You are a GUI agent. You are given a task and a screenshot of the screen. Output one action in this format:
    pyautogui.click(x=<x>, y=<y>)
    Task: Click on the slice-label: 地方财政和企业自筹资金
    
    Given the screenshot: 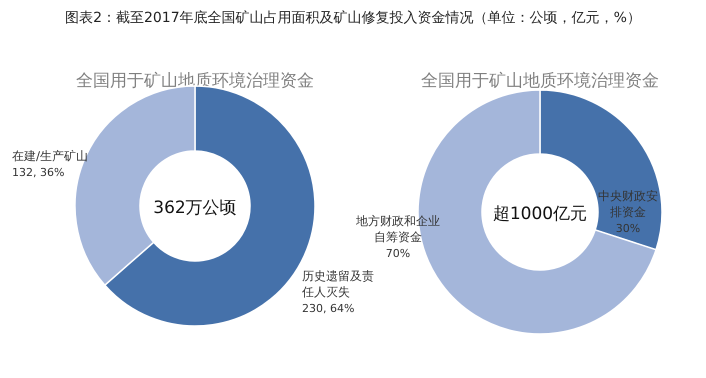 What is the action you would take?
    pyautogui.click(x=397, y=229)
    